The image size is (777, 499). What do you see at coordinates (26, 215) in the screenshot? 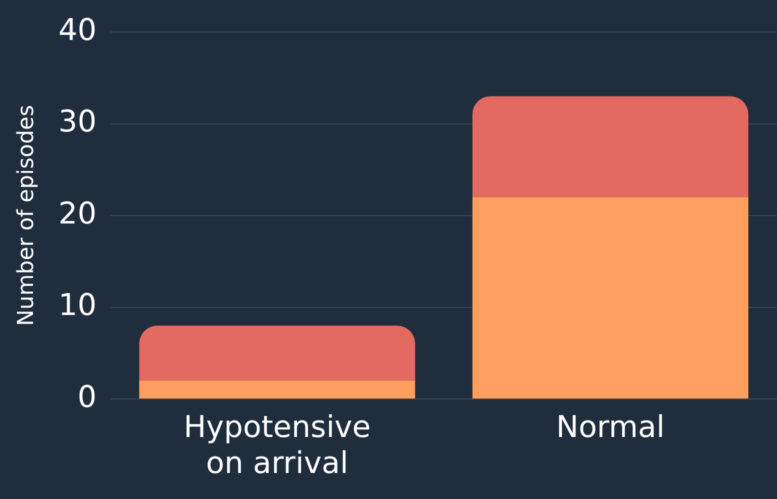
I see `y-axis-title: Number of episodes` at bounding box center [26, 215].